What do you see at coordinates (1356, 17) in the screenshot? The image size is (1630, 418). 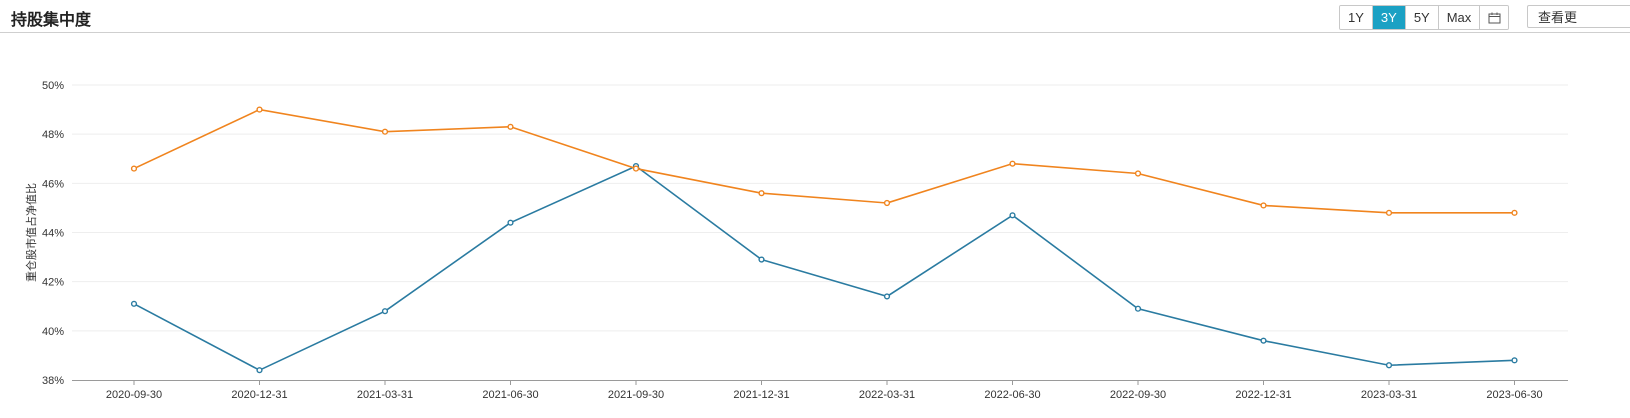 I see `range-button-1y: 1Y` at bounding box center [1356, 17].